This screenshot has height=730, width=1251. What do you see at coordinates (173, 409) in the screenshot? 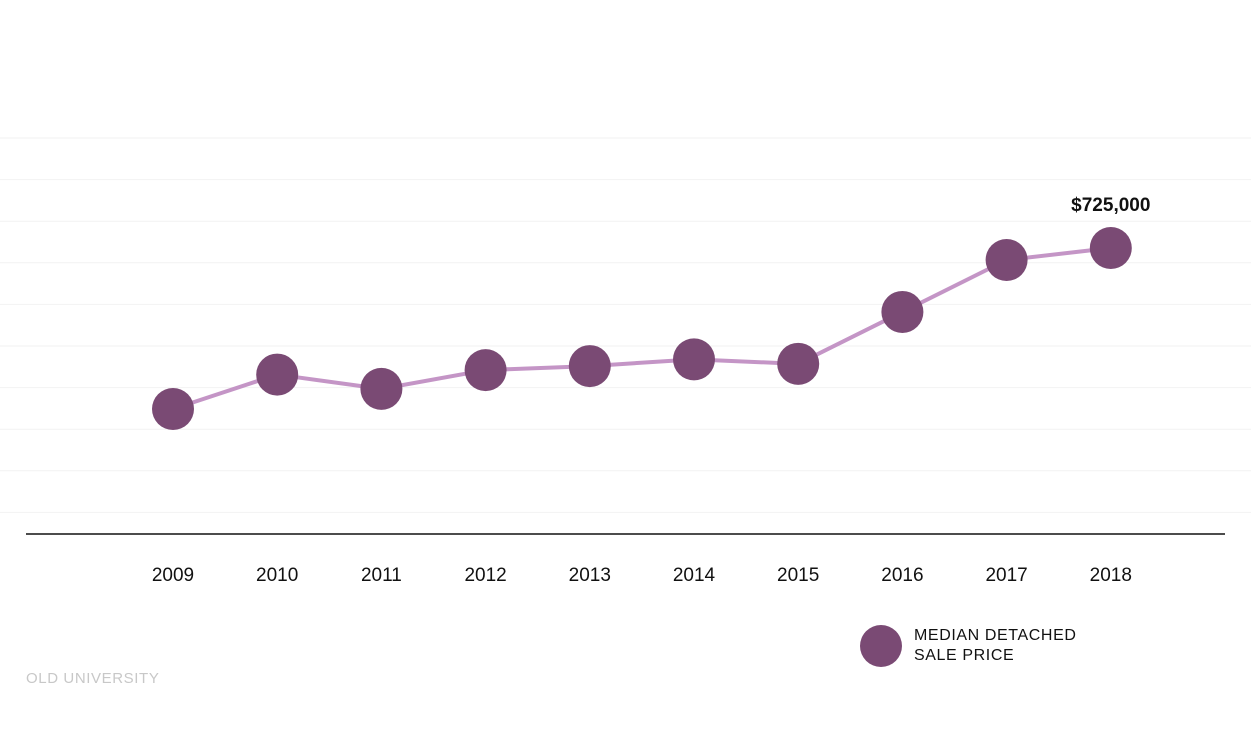
I see `data-point-2009` at bounding box center [173, 409].